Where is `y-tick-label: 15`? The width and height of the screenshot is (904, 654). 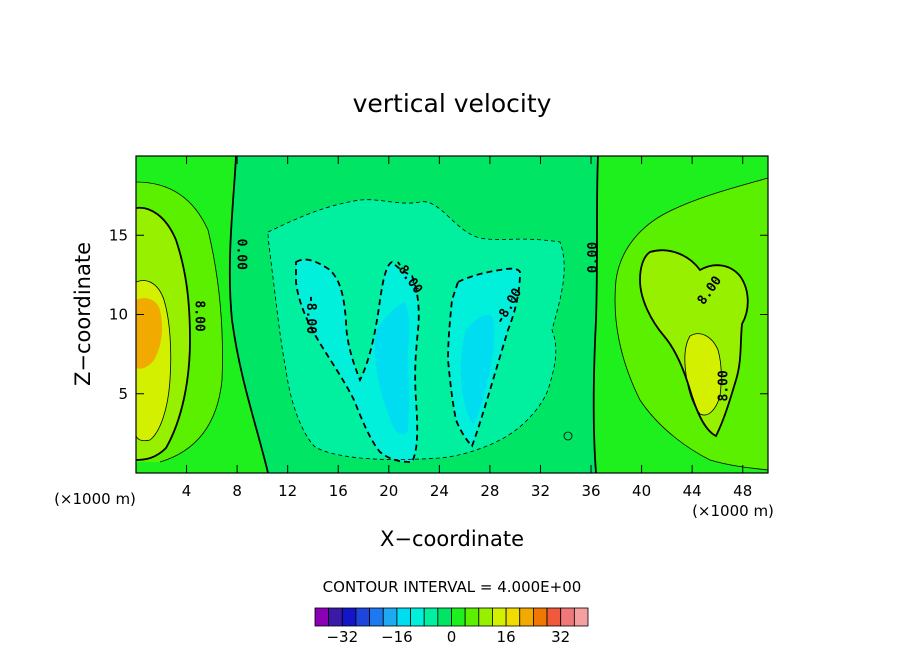 y-tick-label: 15 is located at coordinates (118, 235).